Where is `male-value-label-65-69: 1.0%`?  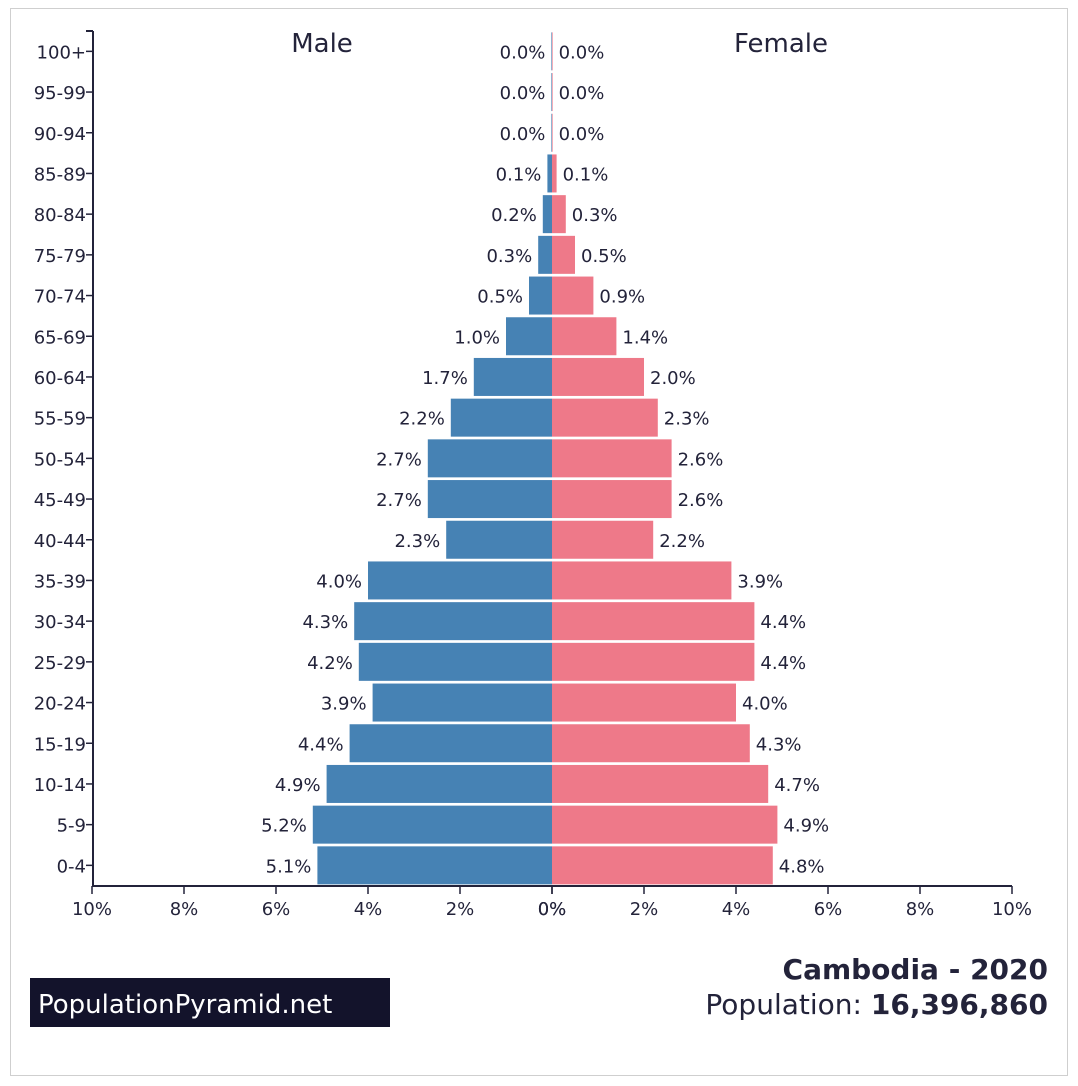
male-value-label-65-69: 1.0% is located at coordinates (477, 337).